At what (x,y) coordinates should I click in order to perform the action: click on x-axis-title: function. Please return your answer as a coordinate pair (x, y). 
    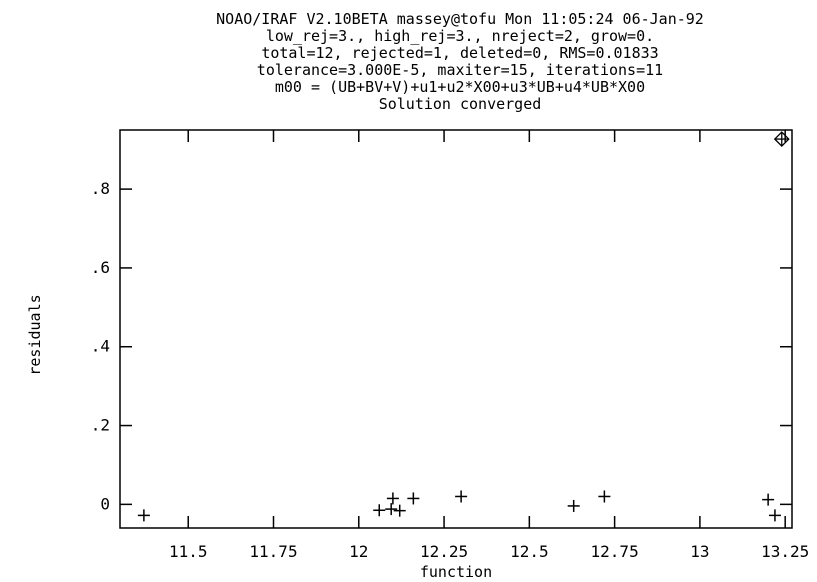
    Looking at the image, I should click on (456, 572).